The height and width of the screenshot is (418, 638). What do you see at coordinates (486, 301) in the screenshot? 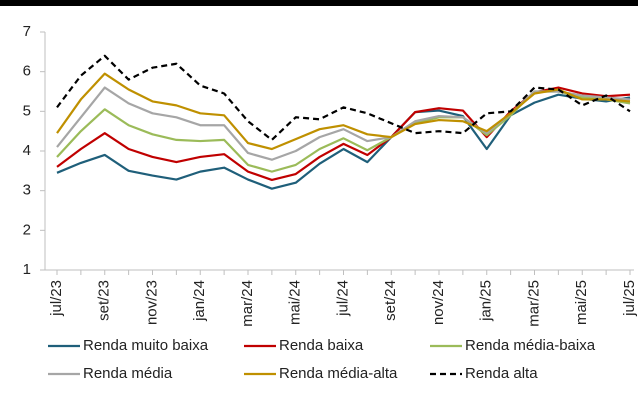
I see `x-tick-label: jan/25` at bounding box center [486, 301].